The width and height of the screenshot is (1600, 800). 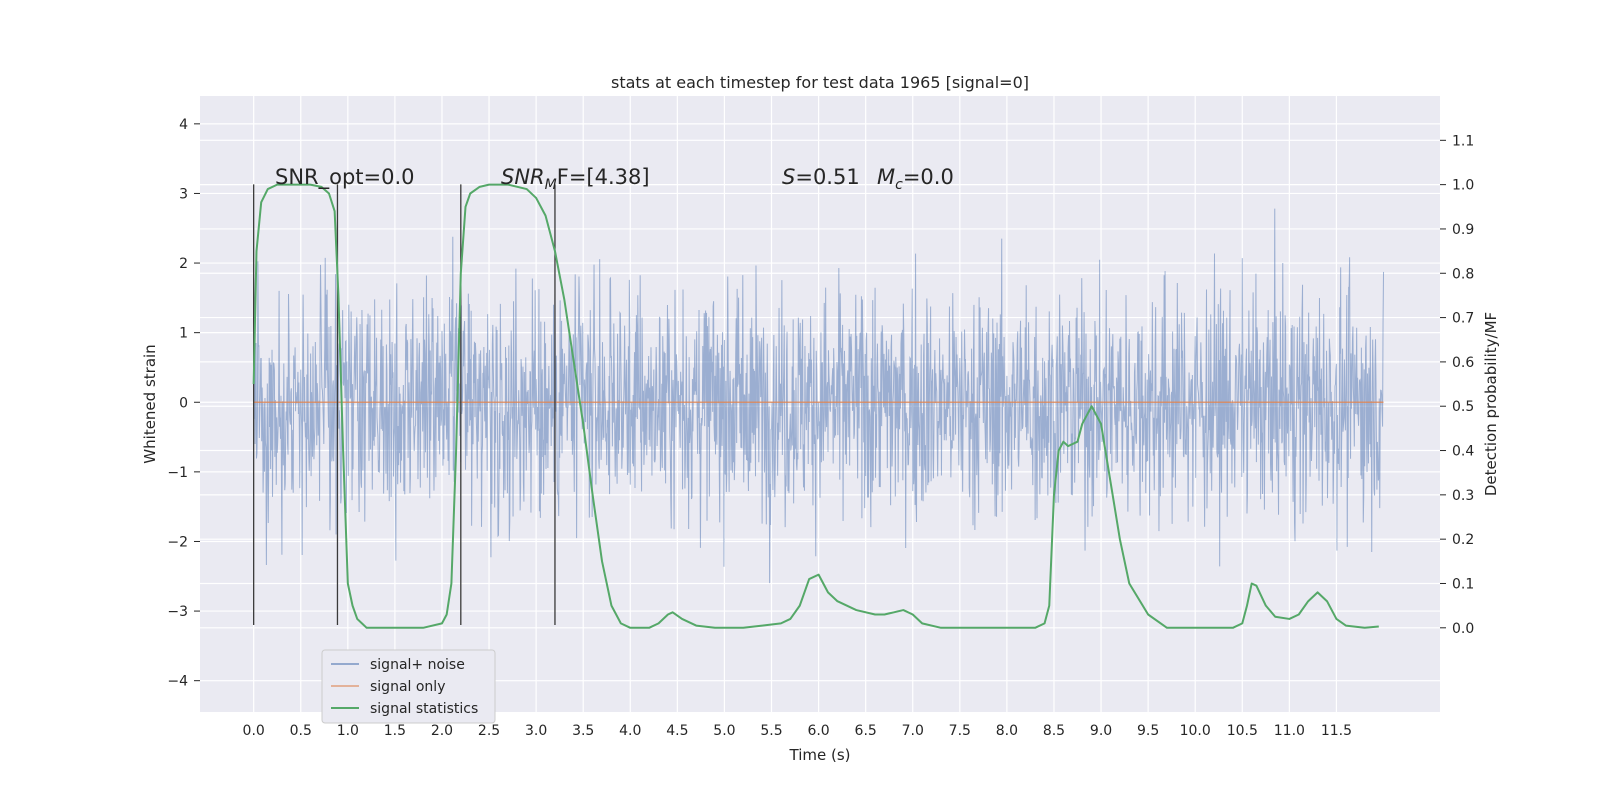 What do you see at coordinates (1463, 452) in the screenshot?
I see `y2-tick-label: 0.4` at bounding box center [1463, 452].